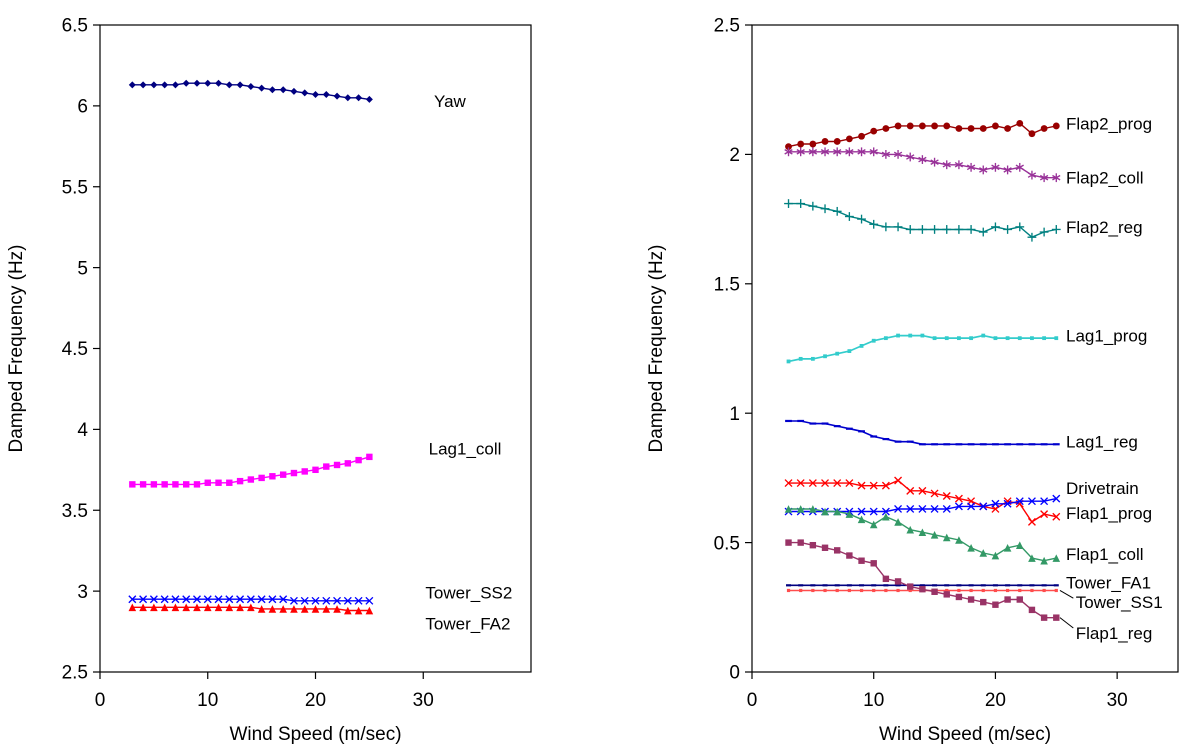 The image size is (1194, 750). I want to click on series-label-Lag1_coll: Lag1_coll, so click(465, 449).